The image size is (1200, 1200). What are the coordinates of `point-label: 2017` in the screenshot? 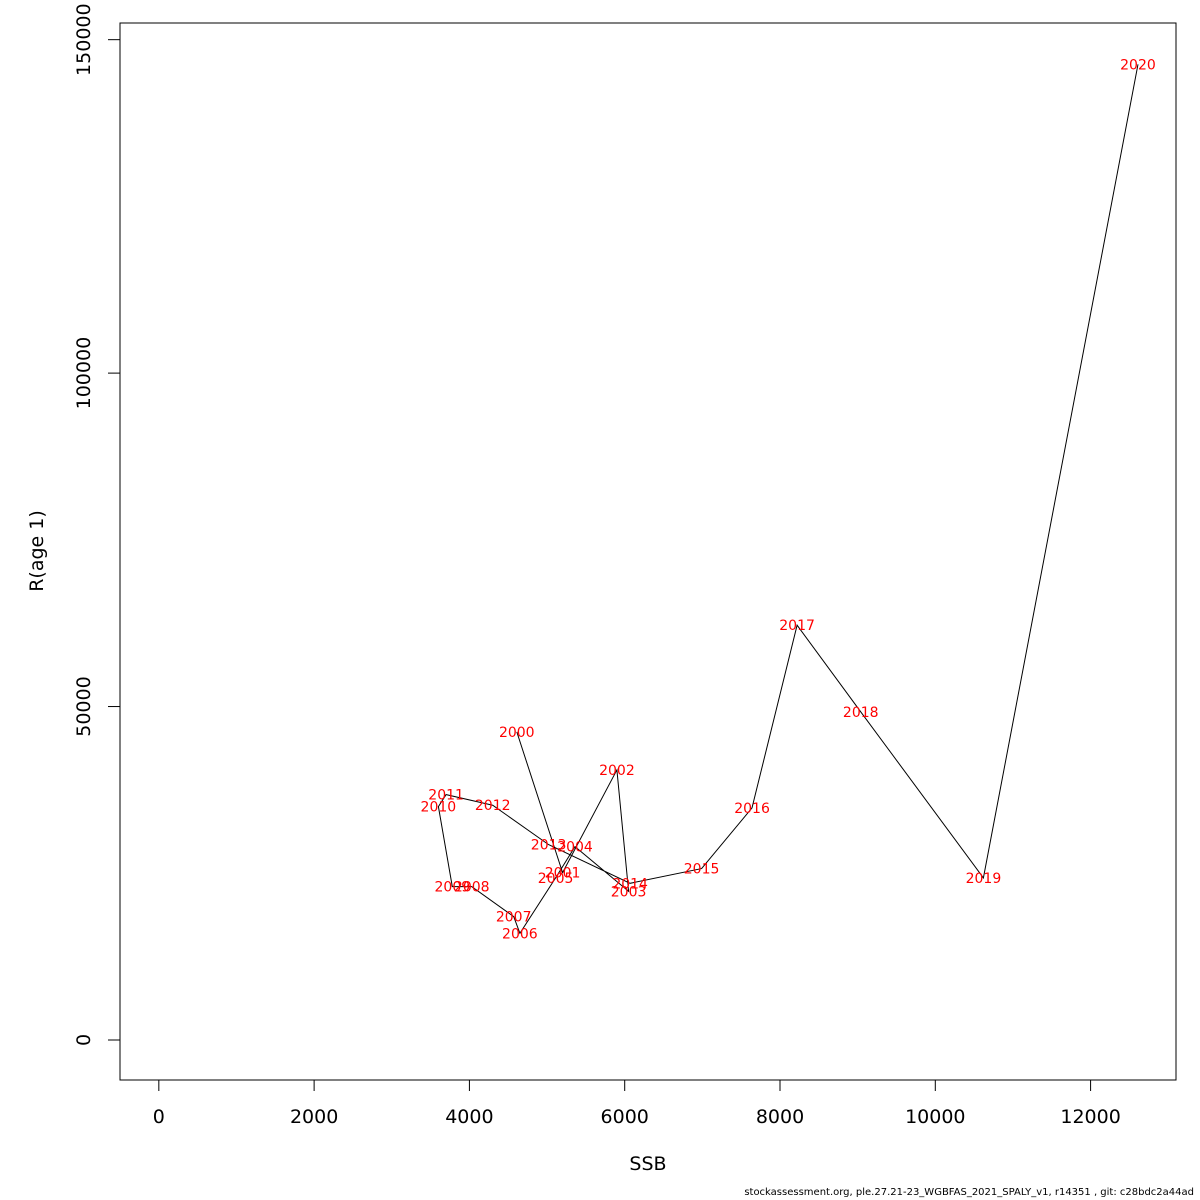 It's located at (797, 626).